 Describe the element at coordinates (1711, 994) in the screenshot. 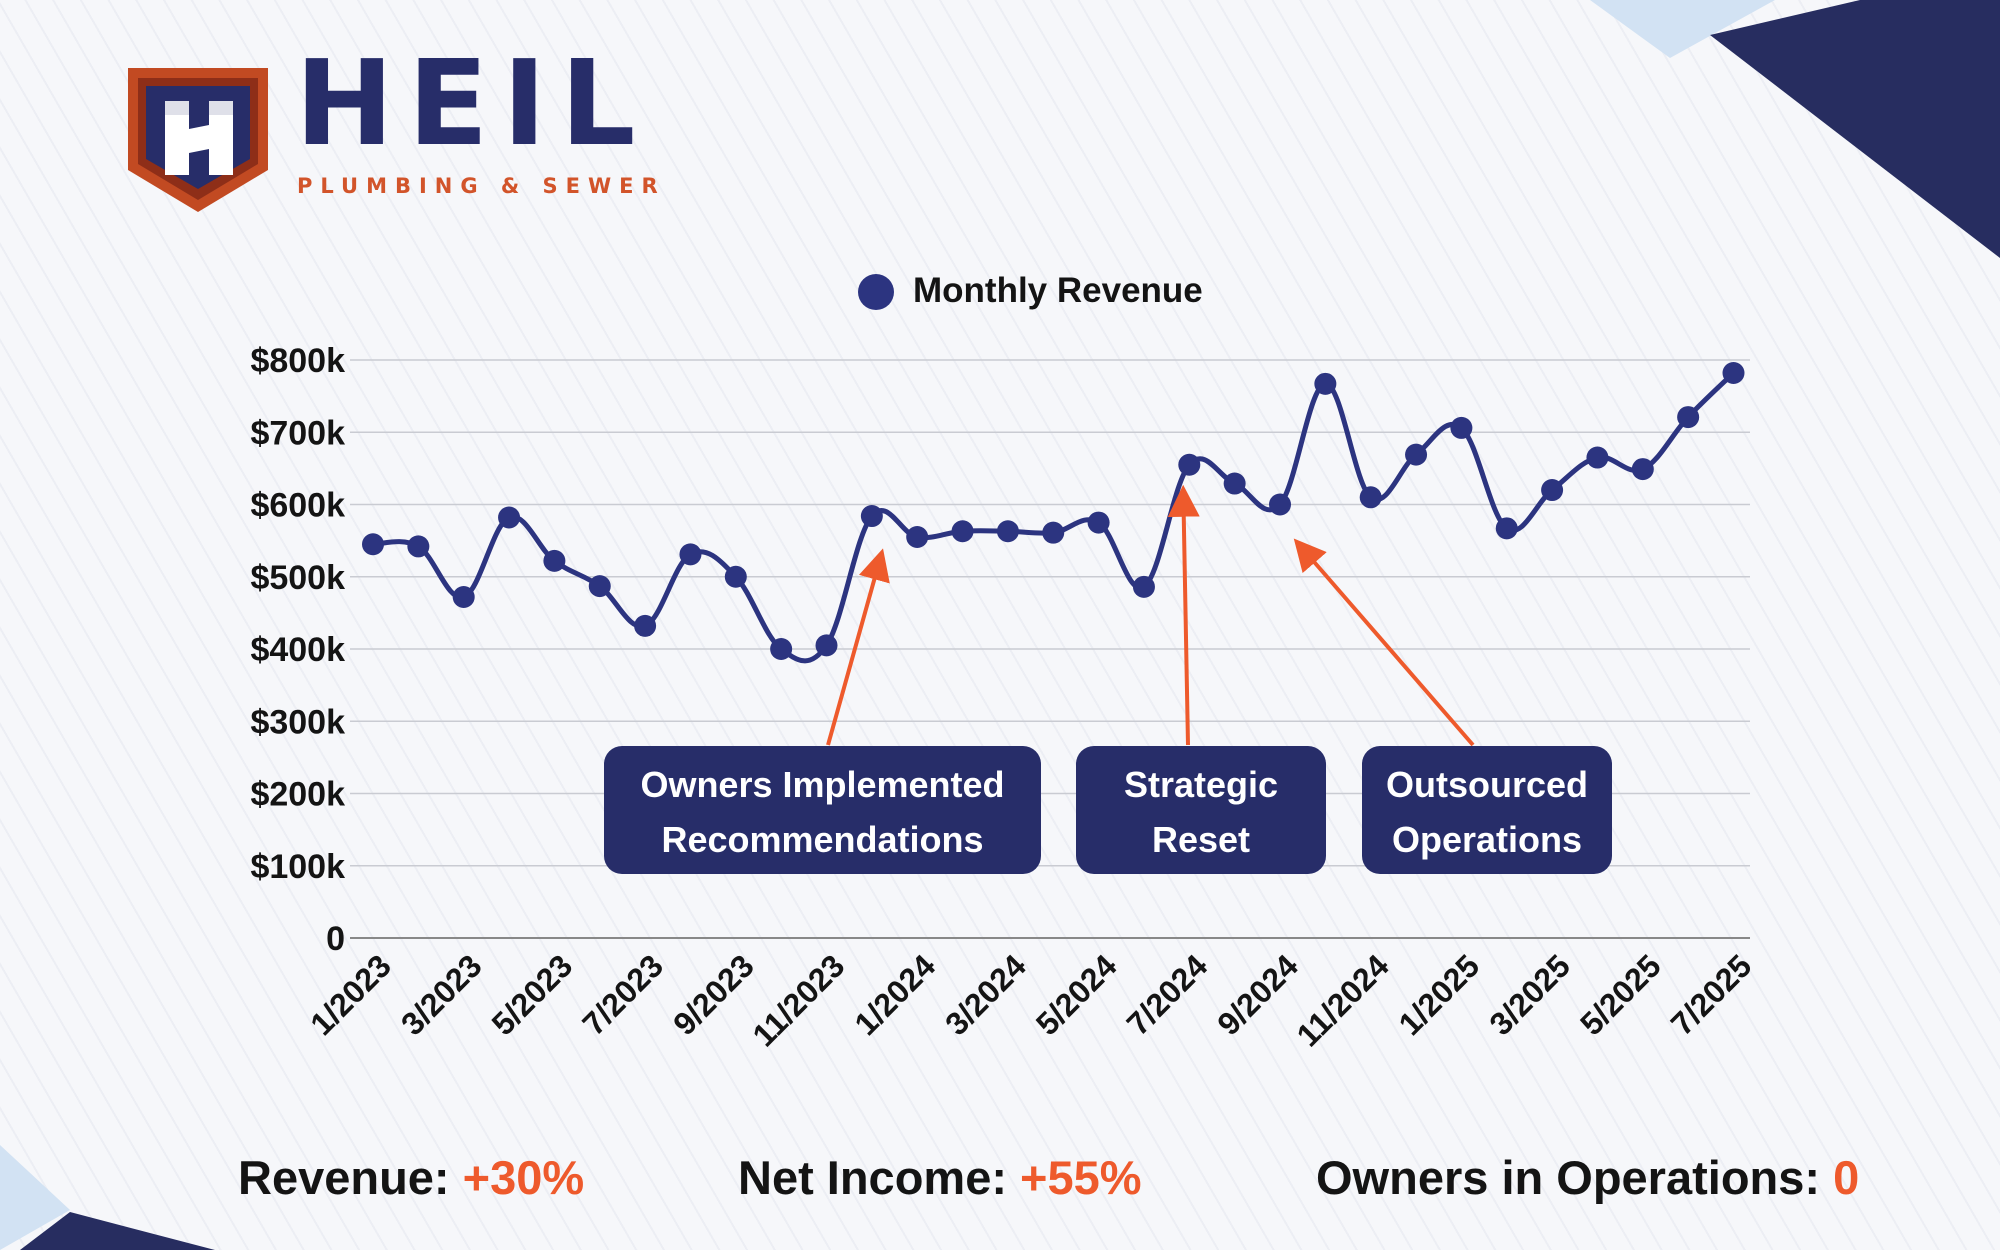

I see `x-tick-label: 7/2025` at that location.